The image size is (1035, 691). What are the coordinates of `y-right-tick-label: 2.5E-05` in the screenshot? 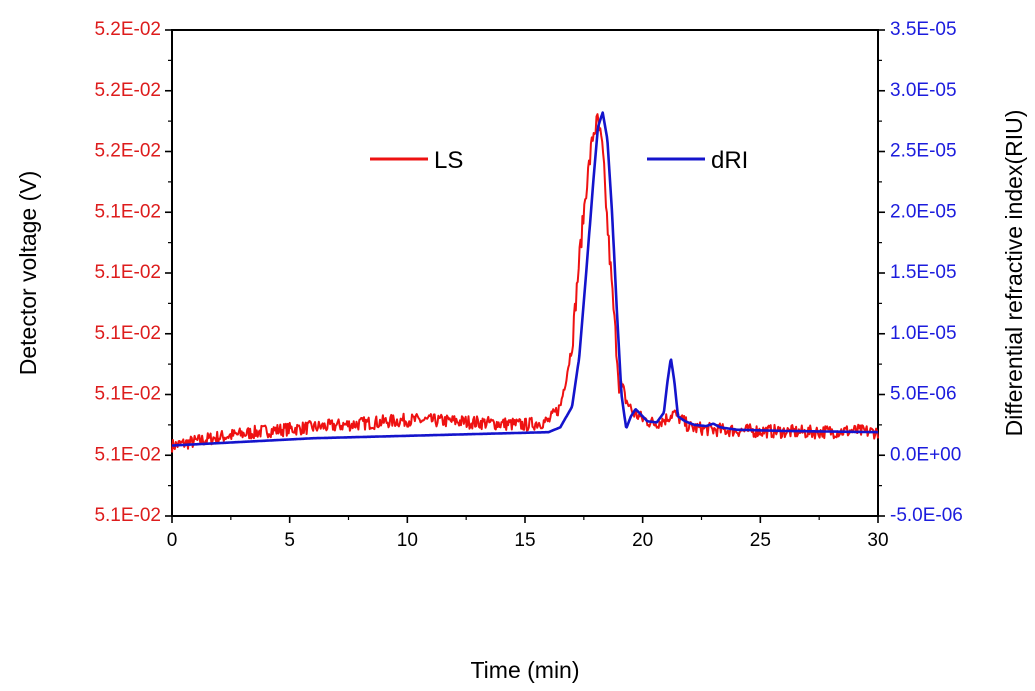 It's located at (923, 151).